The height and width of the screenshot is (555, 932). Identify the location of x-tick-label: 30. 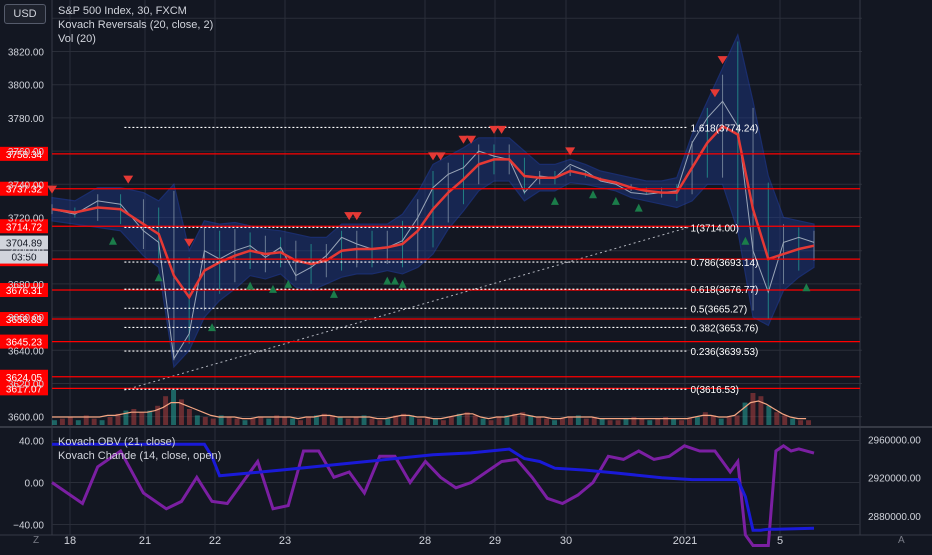
(566, 541).